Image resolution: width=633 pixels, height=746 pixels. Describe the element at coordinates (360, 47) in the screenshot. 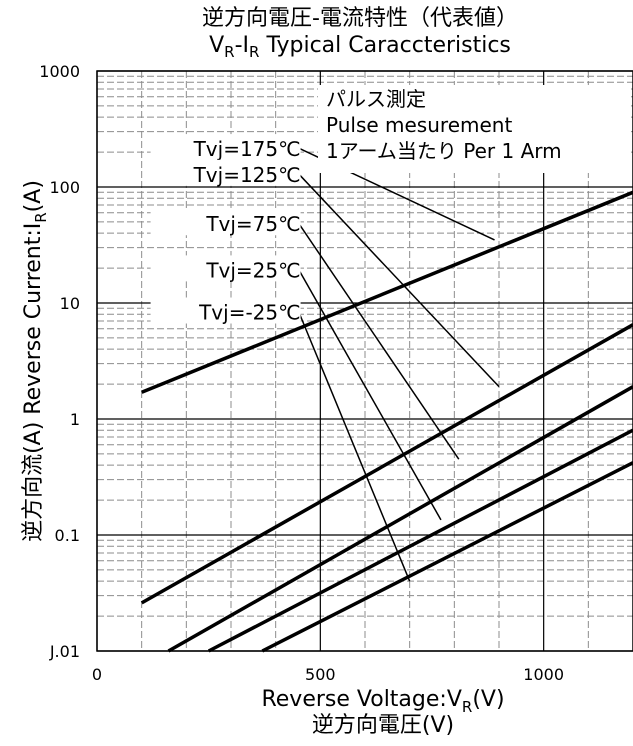

I see `chart-title-line2: VR-IR Typical Caraccteristics` at that location.